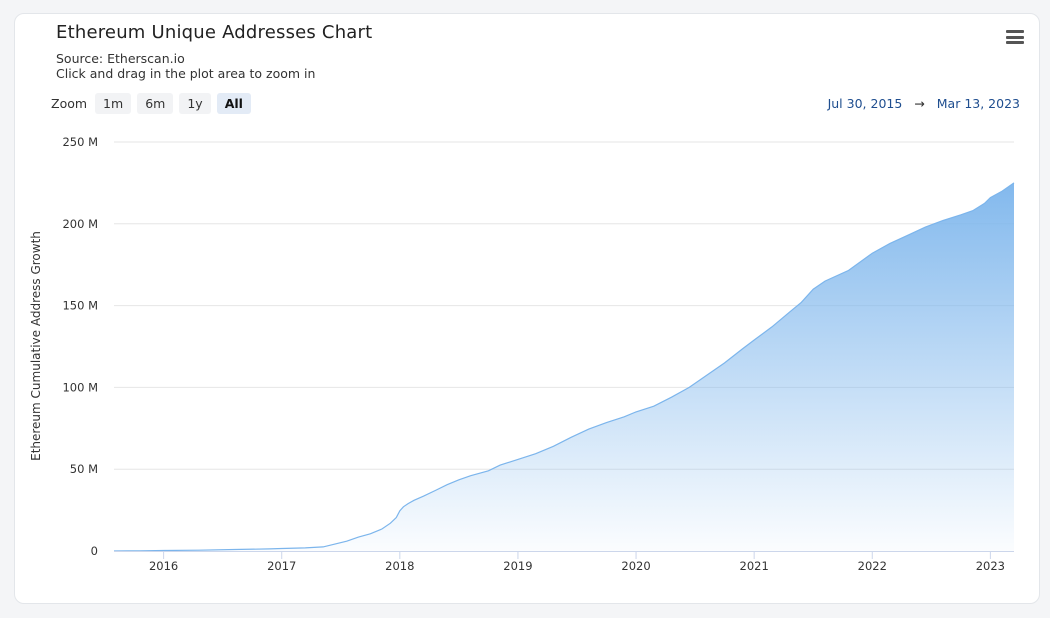  Describe the element at coordinates (94, 551) in the screenshot. I see `y-tick-label: 0` at that location.